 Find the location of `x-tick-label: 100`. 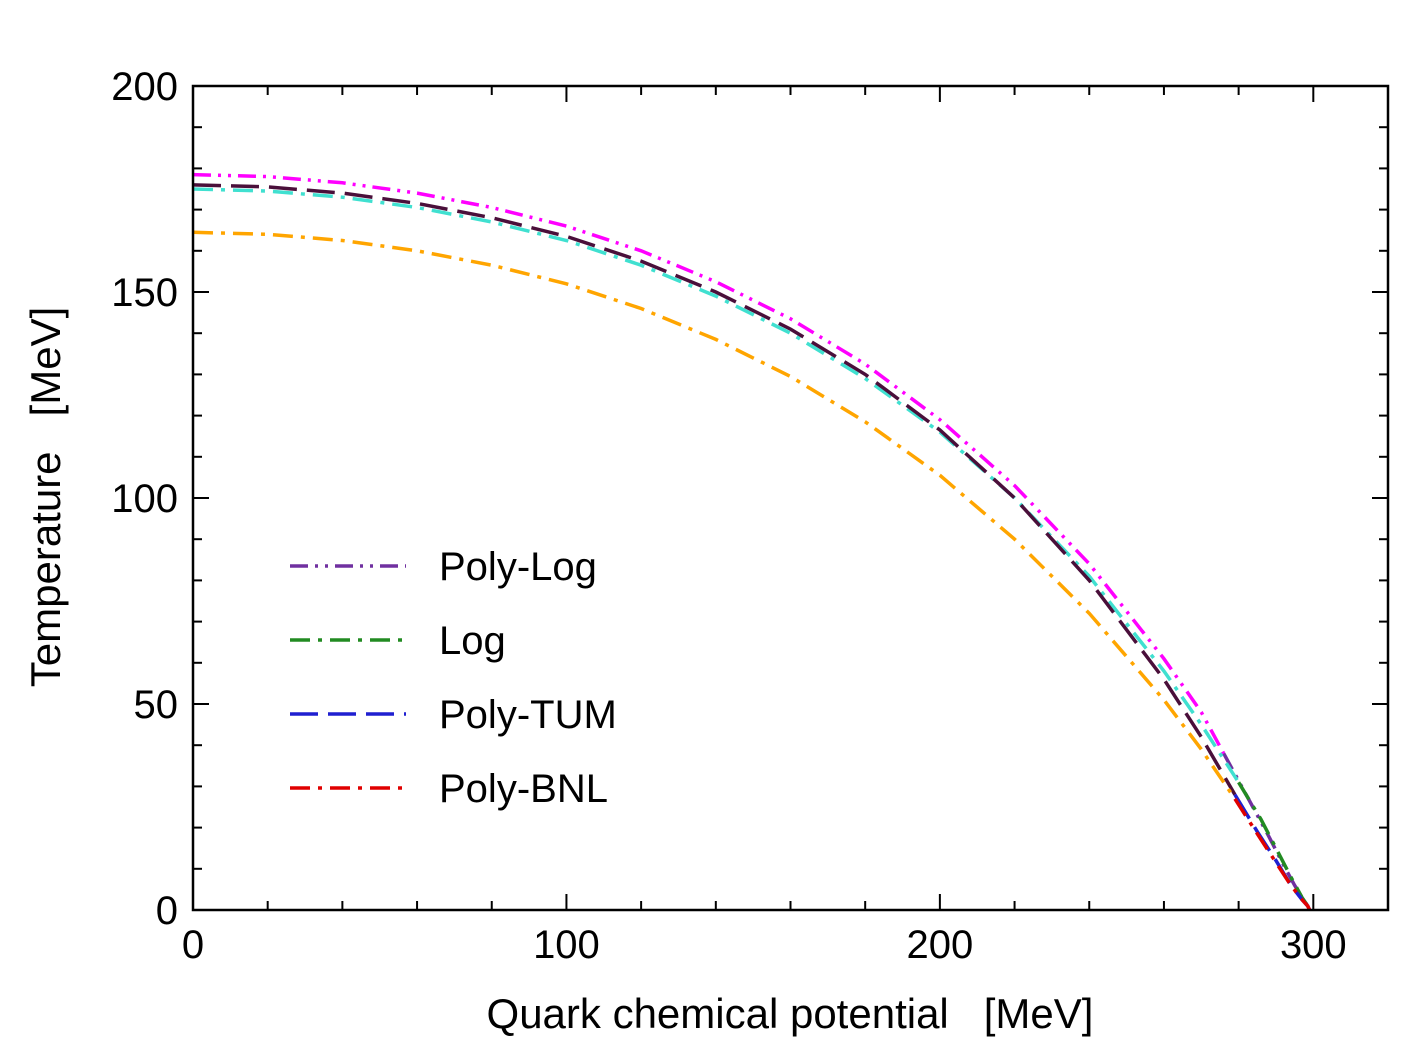

x-tick-label: 100 is located at coordinates (566, 945).